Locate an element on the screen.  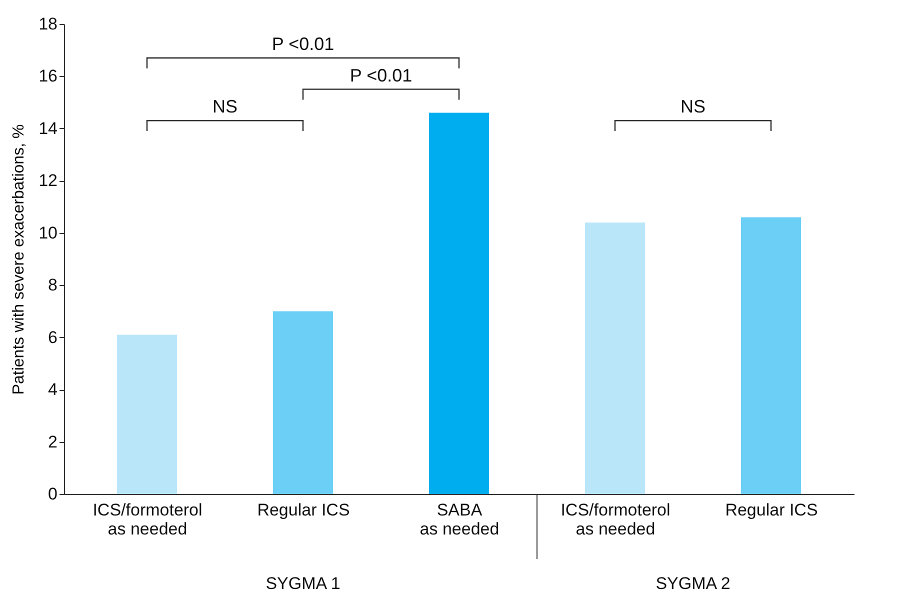
y-axis-title: Patients with severe exacerbations, % is located at coordinates (19, 259).